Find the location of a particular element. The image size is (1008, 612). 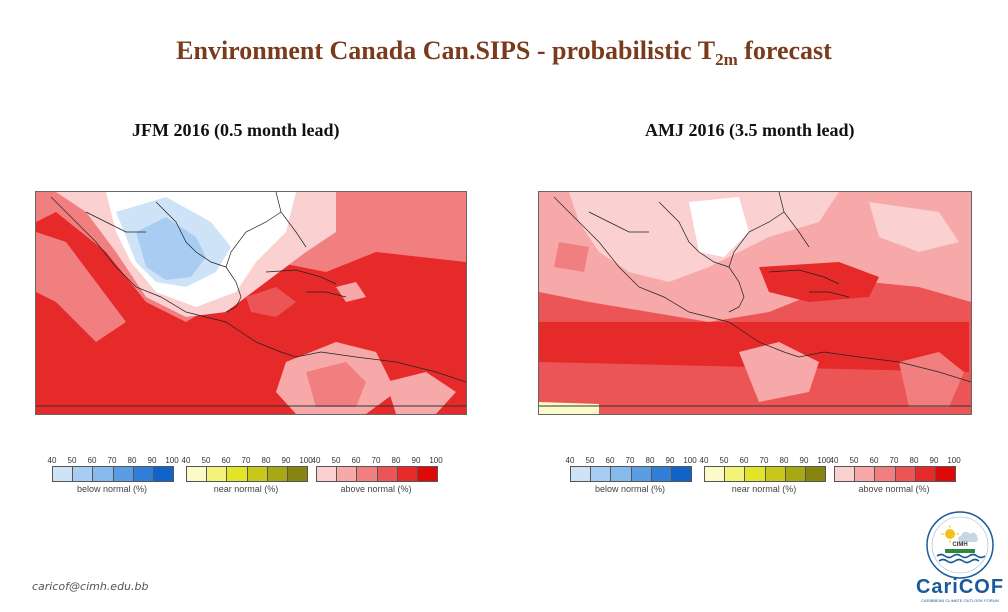

cimh-emblem-icon is located at coordinates (960, 545).